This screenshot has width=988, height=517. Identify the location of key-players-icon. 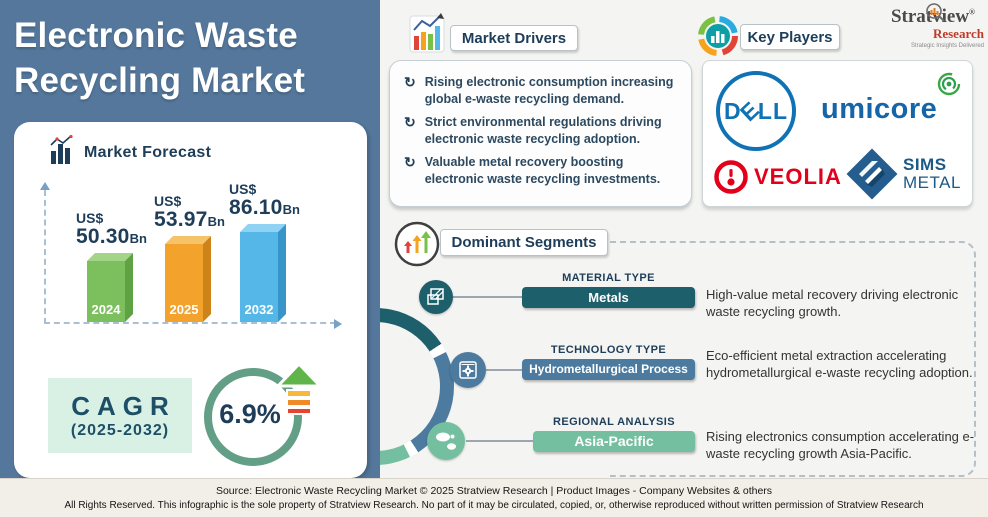
(718, 38).